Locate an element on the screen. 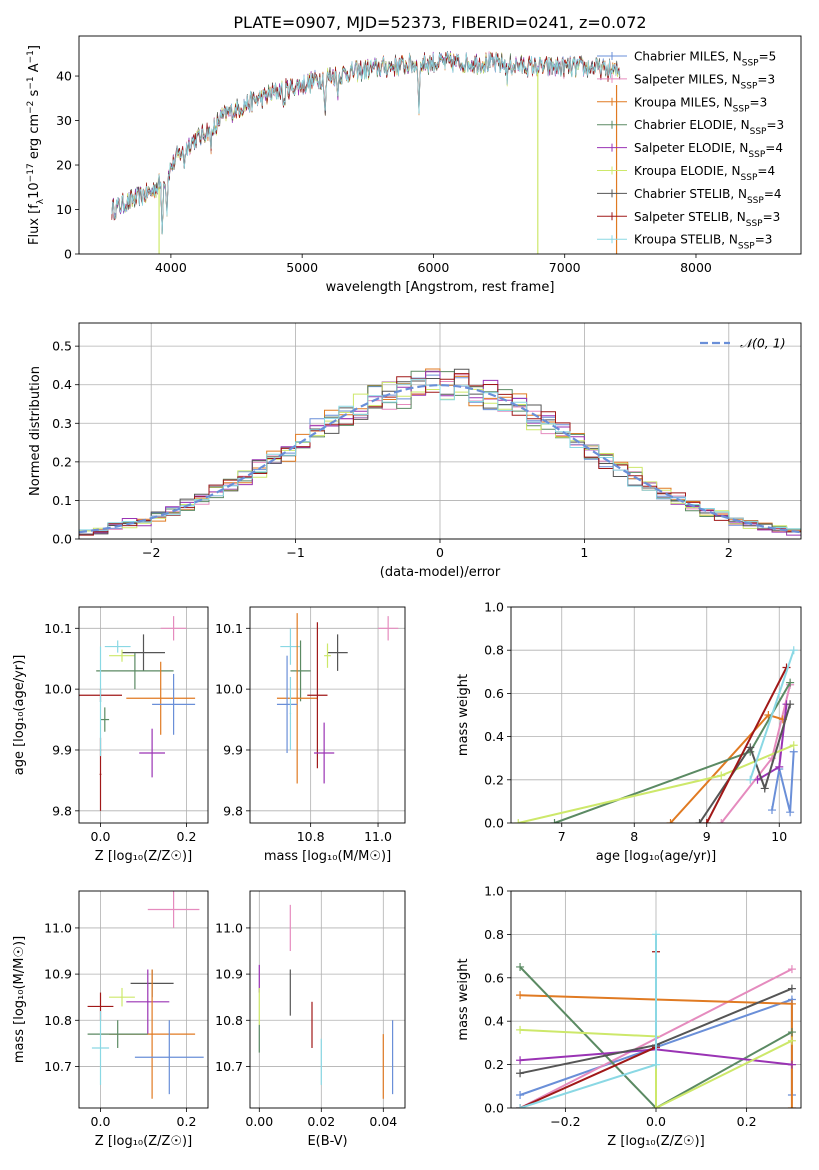  x-axis-label: (data-model)/error is located at coordinates (440, 572).